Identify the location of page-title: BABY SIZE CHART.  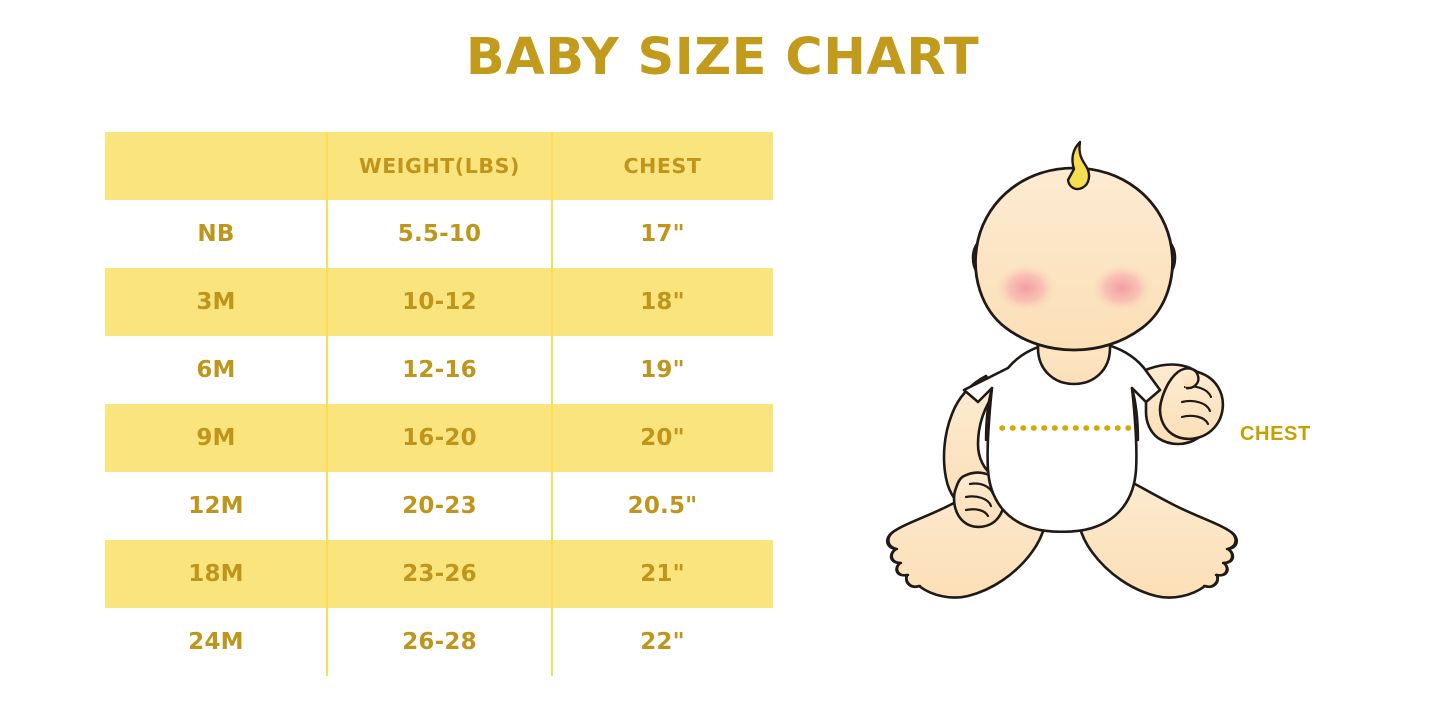
(722, 57).